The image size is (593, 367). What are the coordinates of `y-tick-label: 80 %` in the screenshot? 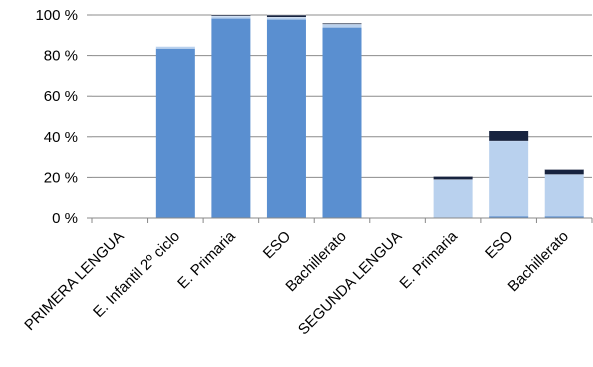 It's located at (61, 56).